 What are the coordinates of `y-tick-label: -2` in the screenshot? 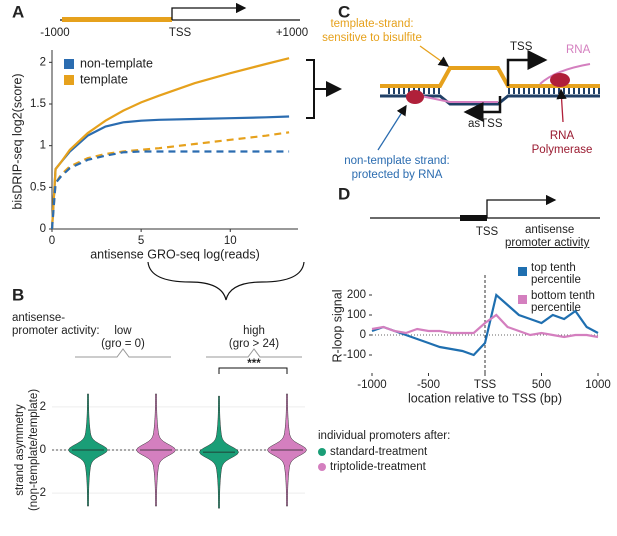 It's located at (41, 493).